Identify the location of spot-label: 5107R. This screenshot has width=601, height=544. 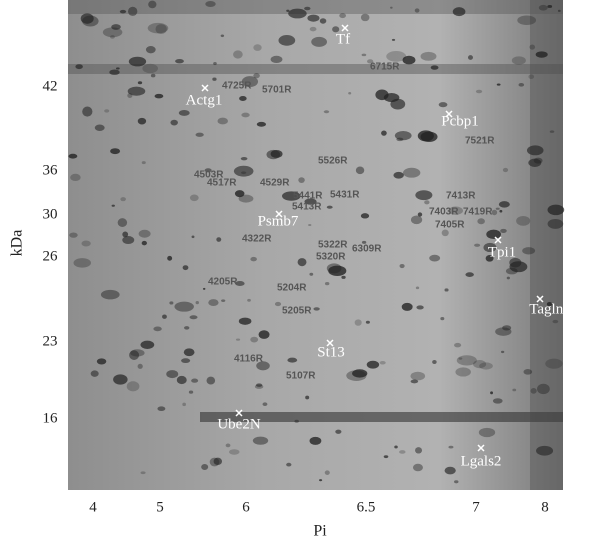
(301, 376).